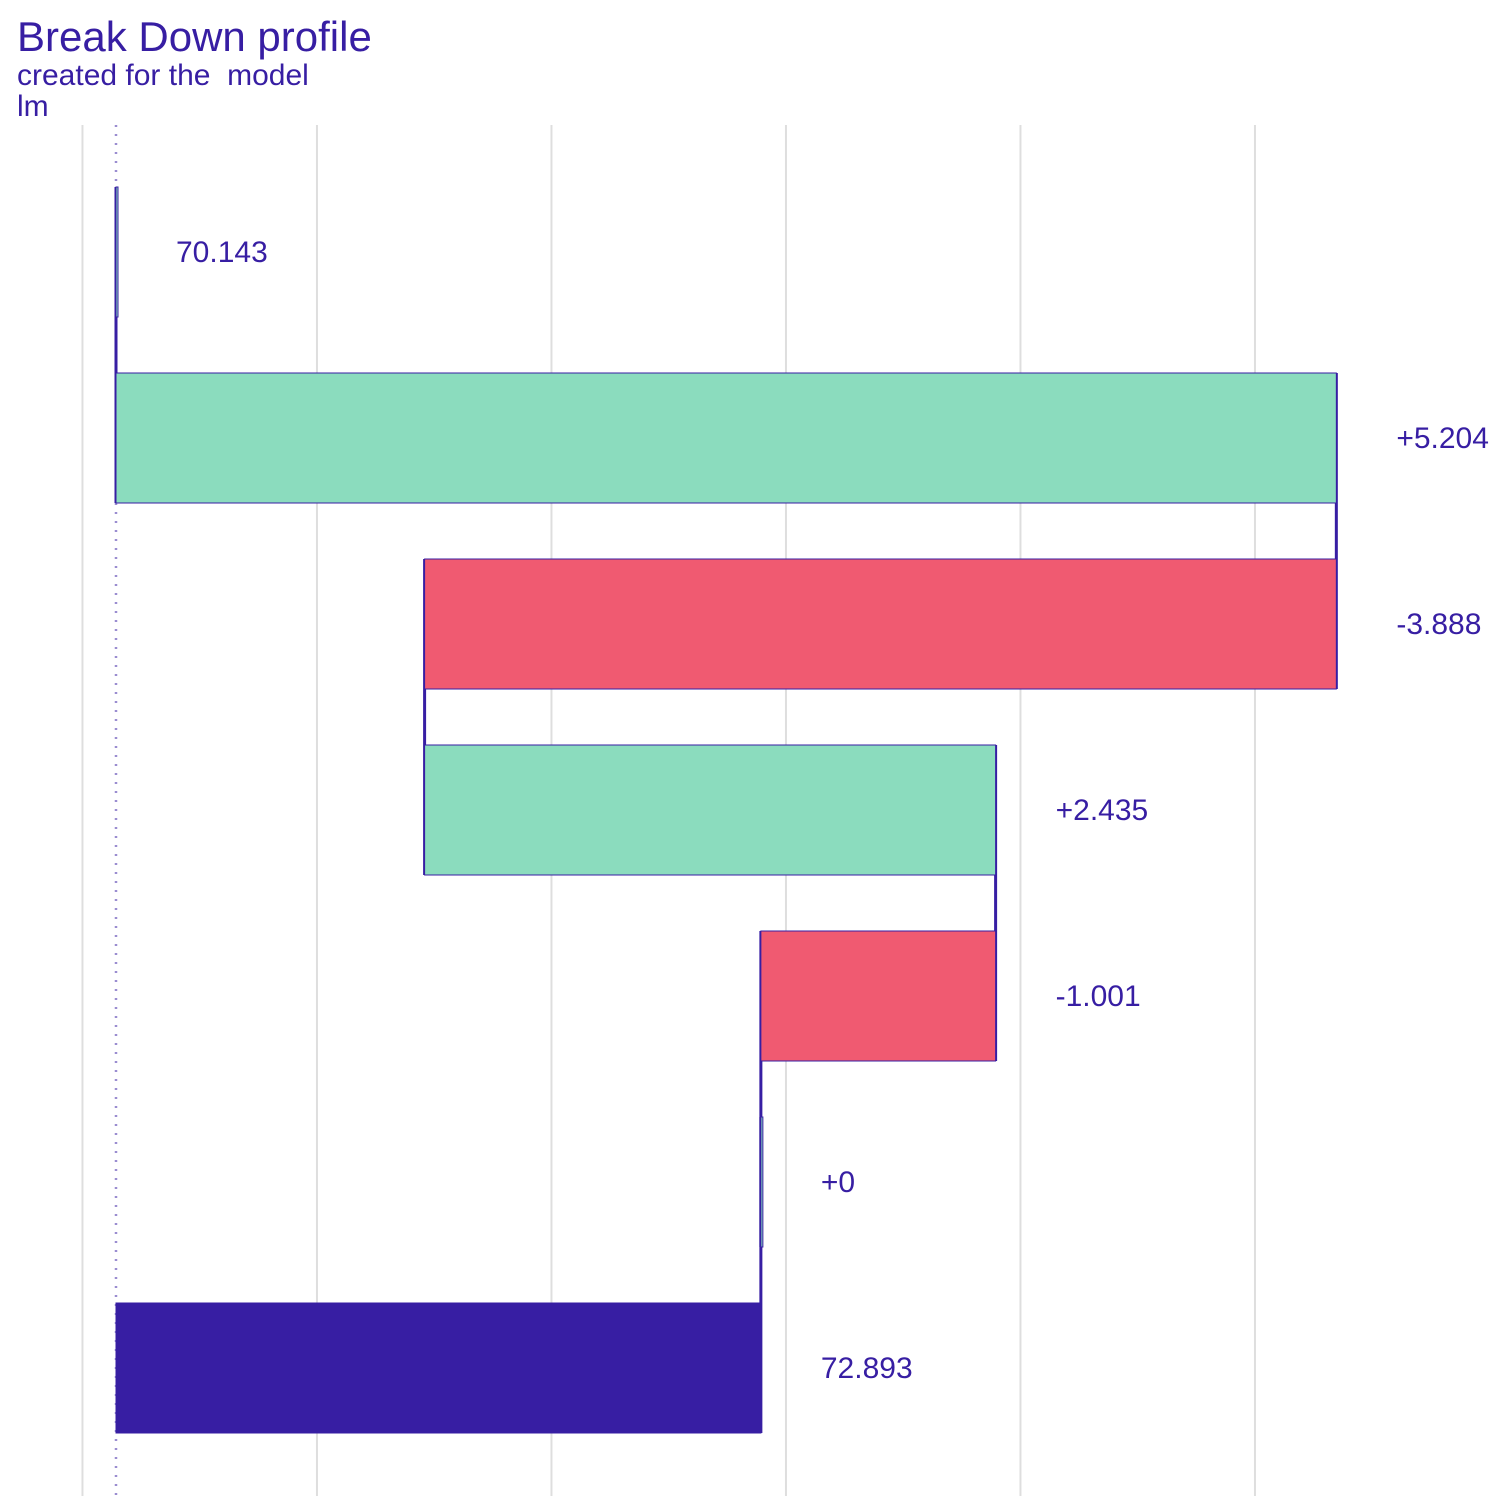 The height and width of the screenshot is (1512, 1512). Describe the element at coordinates (1442, 438) in the screenshot. I see `bar-value-label: +5.204` at that location.